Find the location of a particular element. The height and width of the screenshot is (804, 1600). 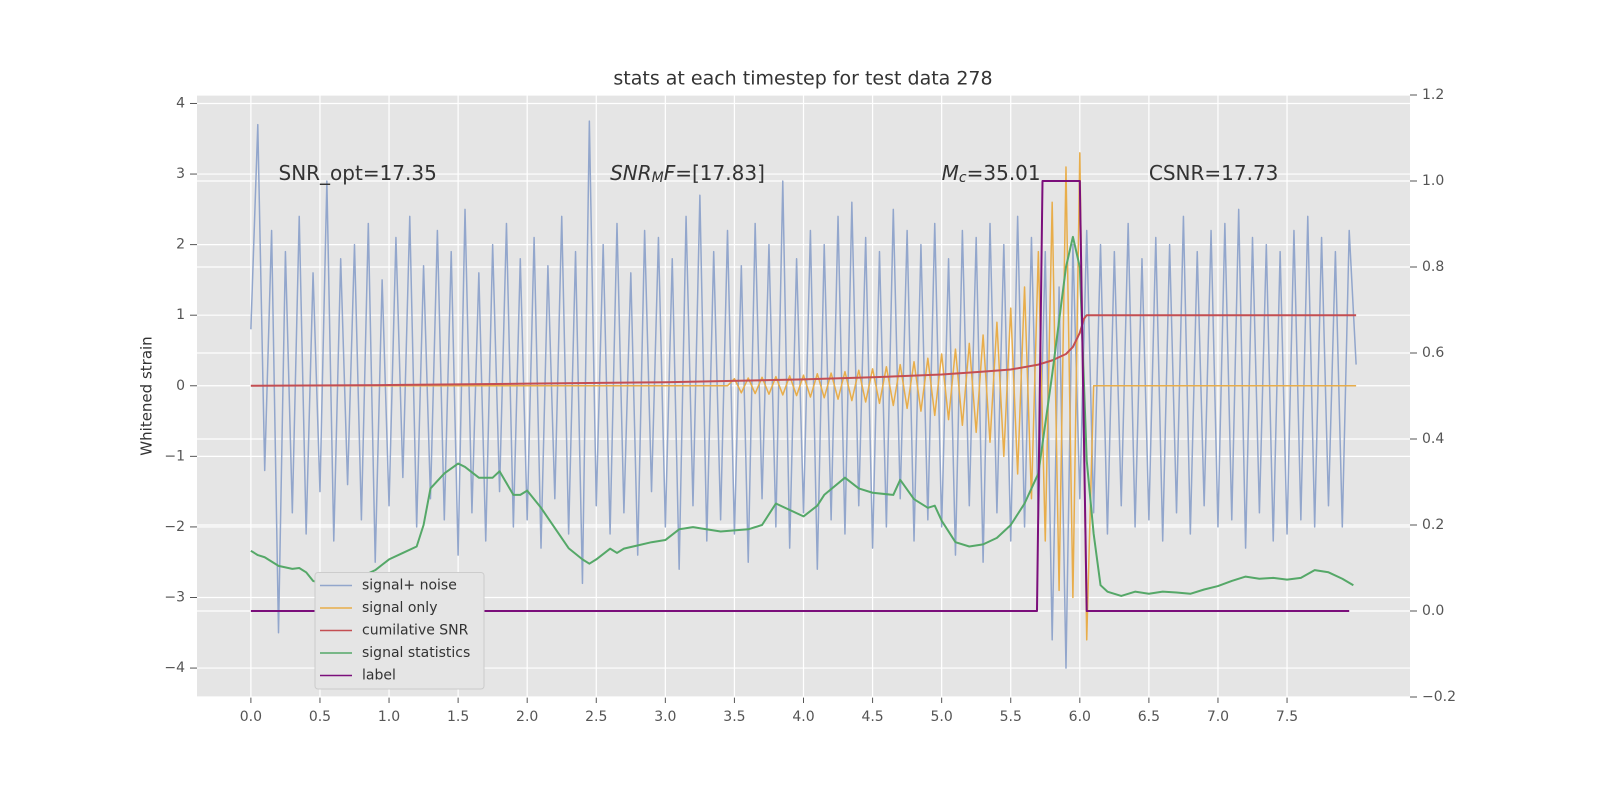

chart-title: stats at each timestep for test data 278 is located at coordinates (802, 79).